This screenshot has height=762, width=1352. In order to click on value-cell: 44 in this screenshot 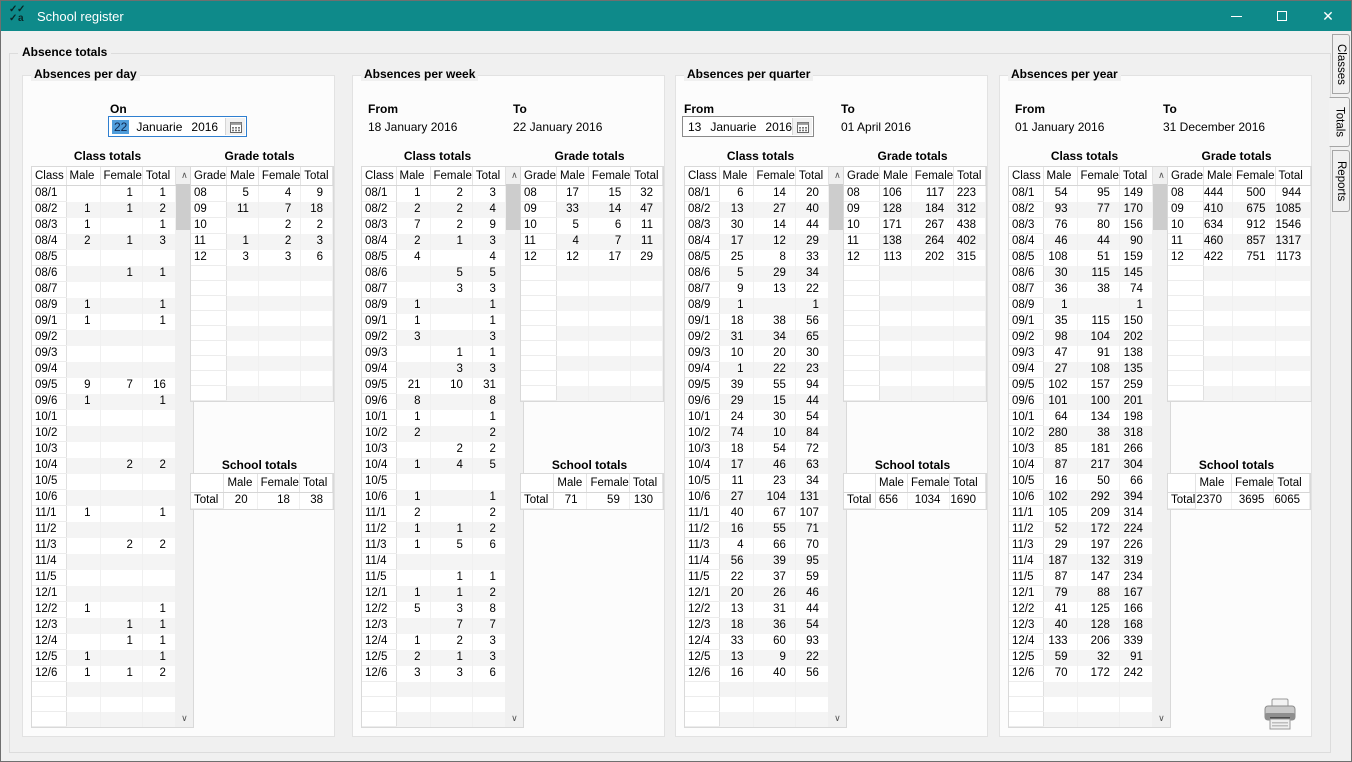, I will do `click(812, 401)`.